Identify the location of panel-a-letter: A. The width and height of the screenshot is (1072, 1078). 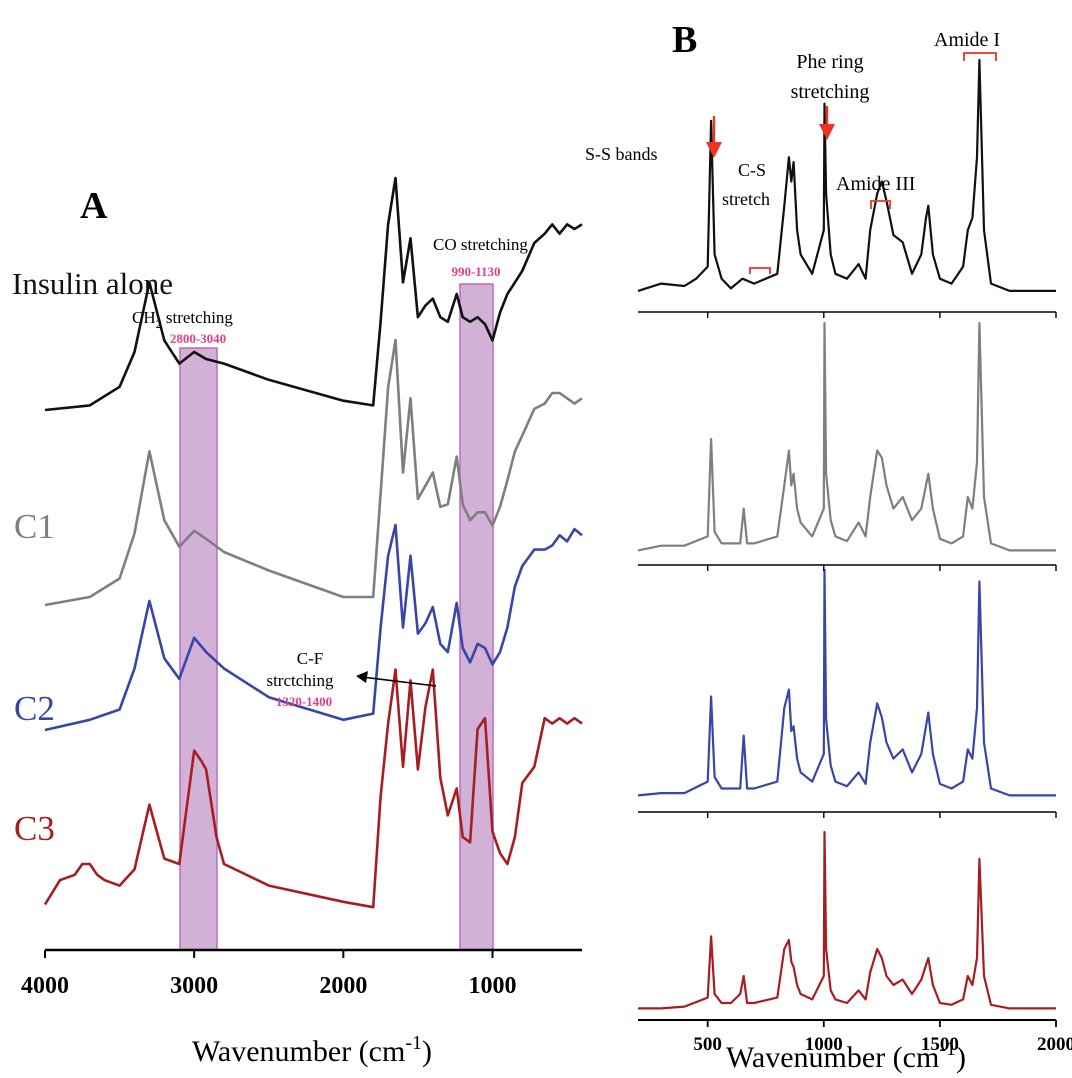
(94, 206).